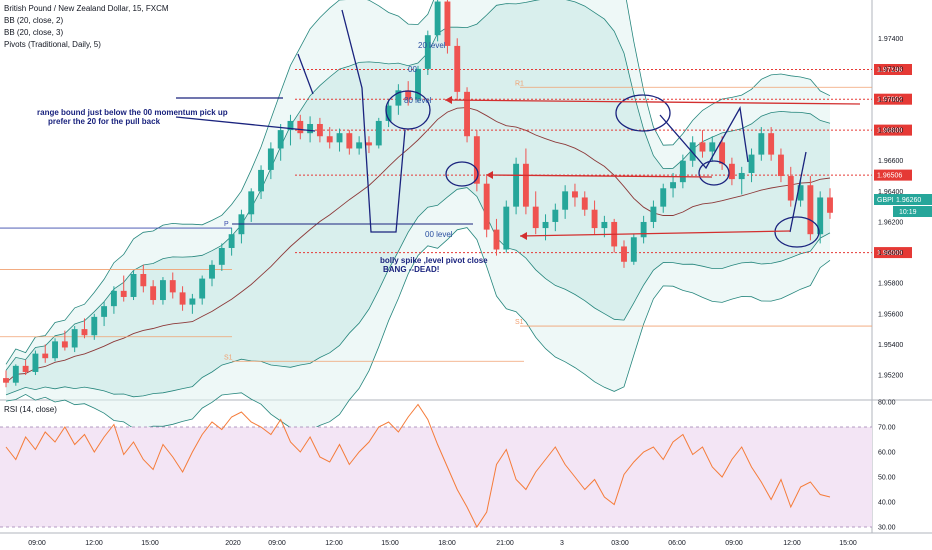  I want to click on price-tick-7: 1.96000, so click(890, 253).